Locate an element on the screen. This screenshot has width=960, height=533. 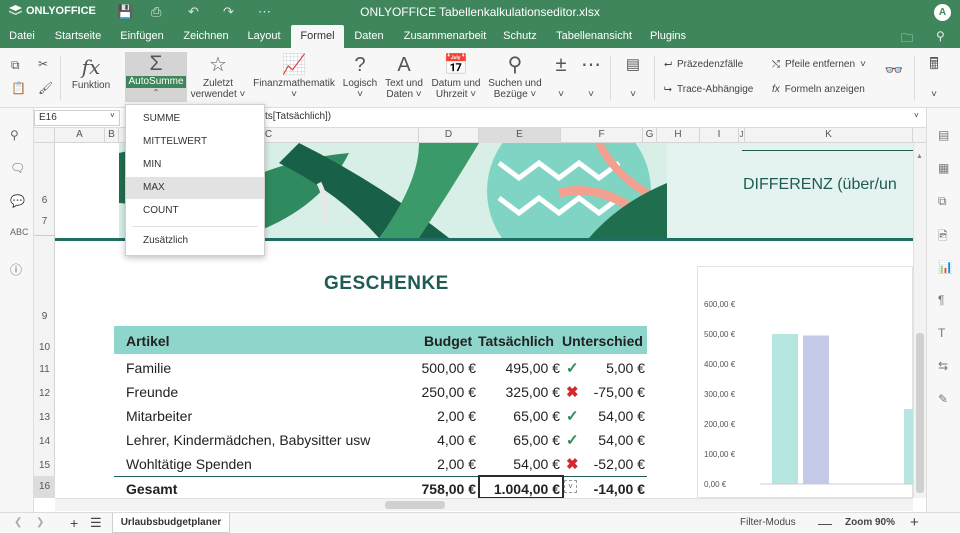
column-header-k: K is located at coordinates (829, 135).